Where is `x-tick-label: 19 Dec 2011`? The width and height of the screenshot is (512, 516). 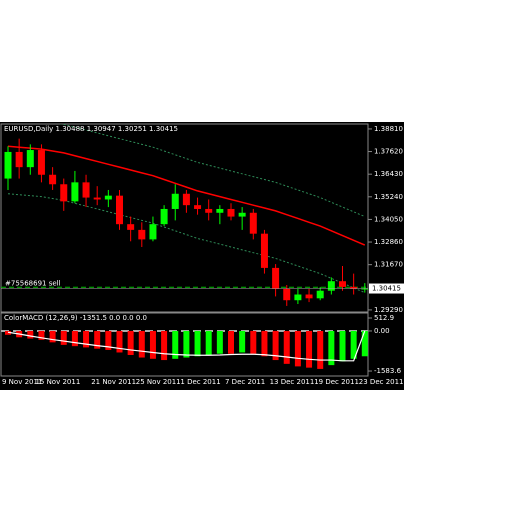
x-tick-label: 19 Dec 2011 is located at coordinates (336, 382).